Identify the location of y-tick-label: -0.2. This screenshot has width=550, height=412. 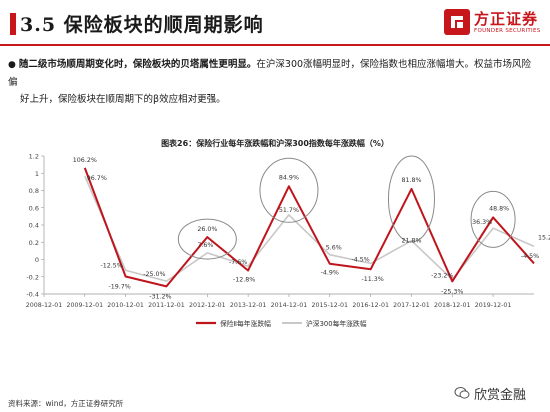
(32, 277).